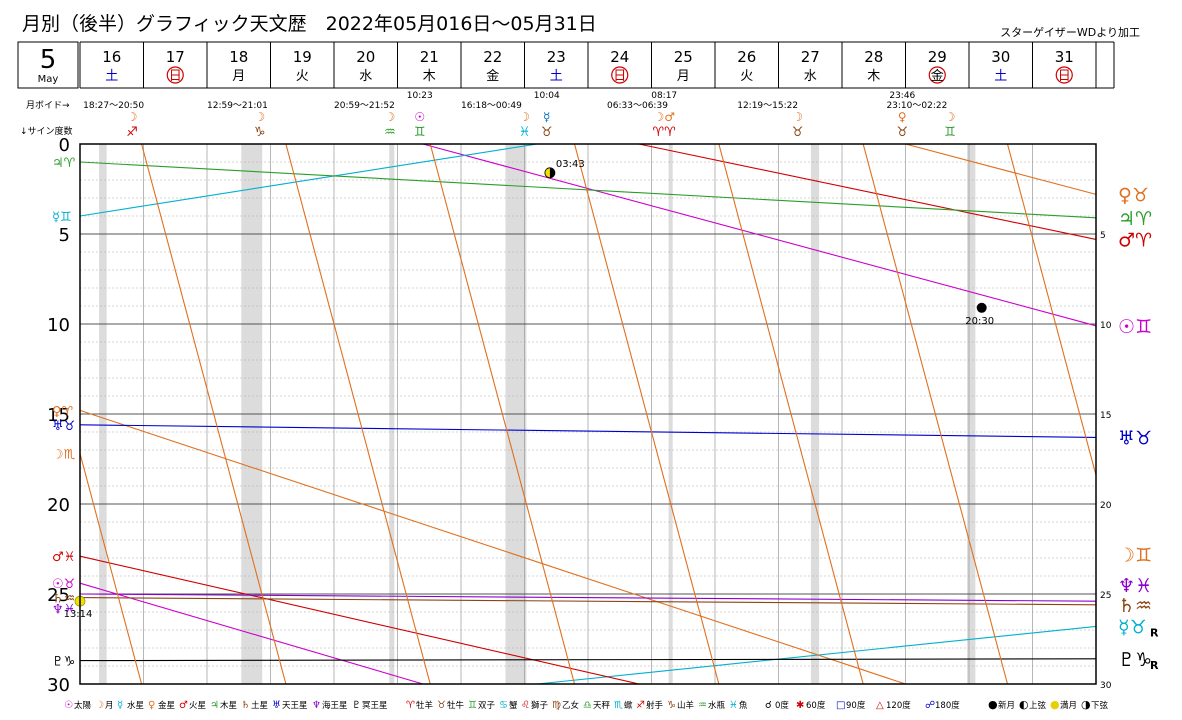 The height and width of the screenshot is (720, 1182). I want to click on side-labels: 月ボイド→ ↓サイン度数, so click(46, 118).